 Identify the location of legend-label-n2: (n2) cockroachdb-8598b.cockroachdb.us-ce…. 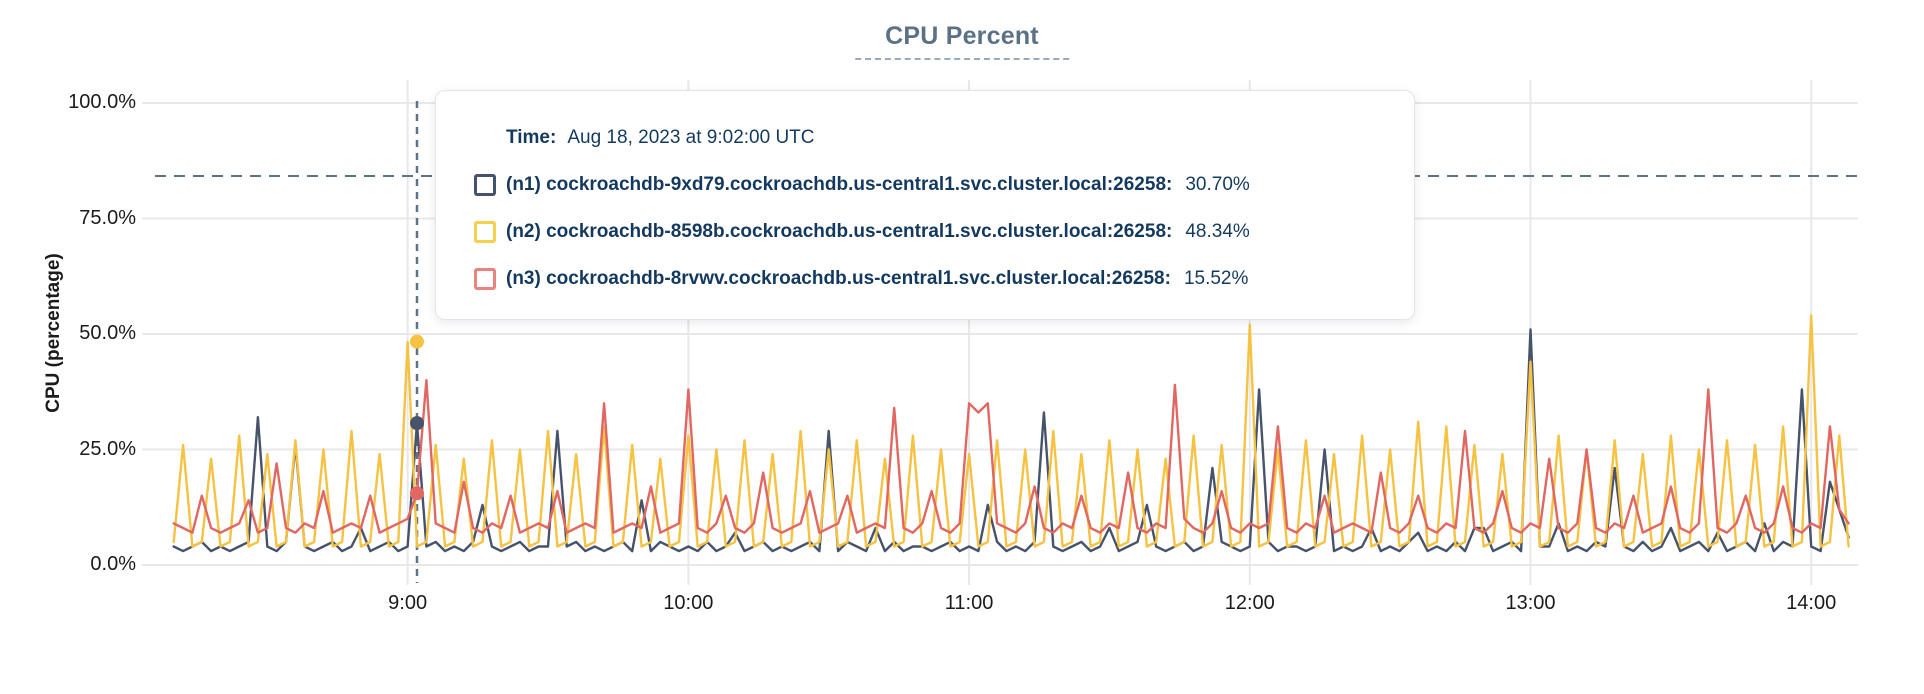
(839, 231).